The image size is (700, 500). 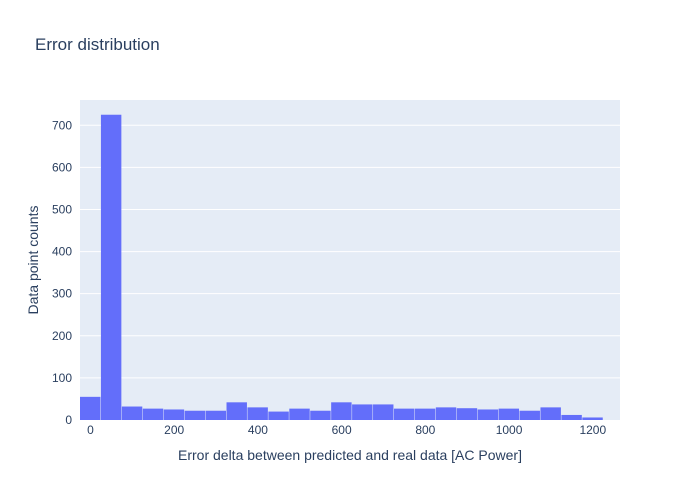 I want to click on y-tick-label: 600, so click(x=62, y=167).